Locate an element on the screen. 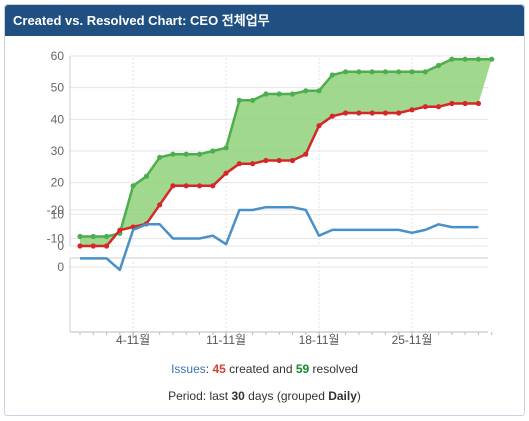 The image size is (529, 421). resolved-count: 59 is located at coordinates (302, 369).